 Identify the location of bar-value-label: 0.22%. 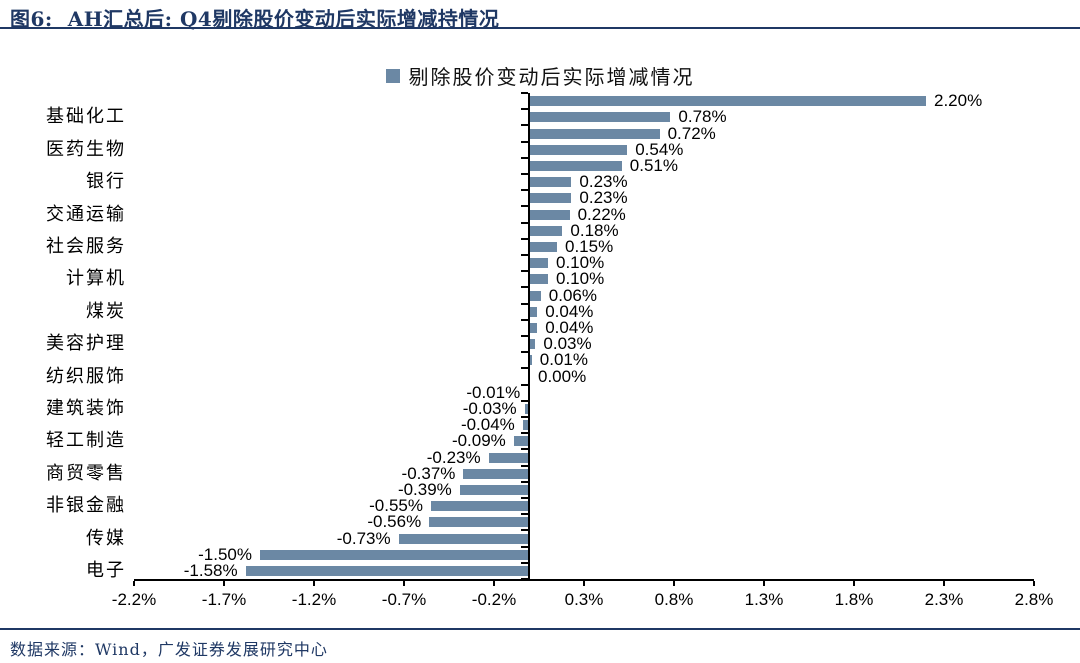
(601, 214).